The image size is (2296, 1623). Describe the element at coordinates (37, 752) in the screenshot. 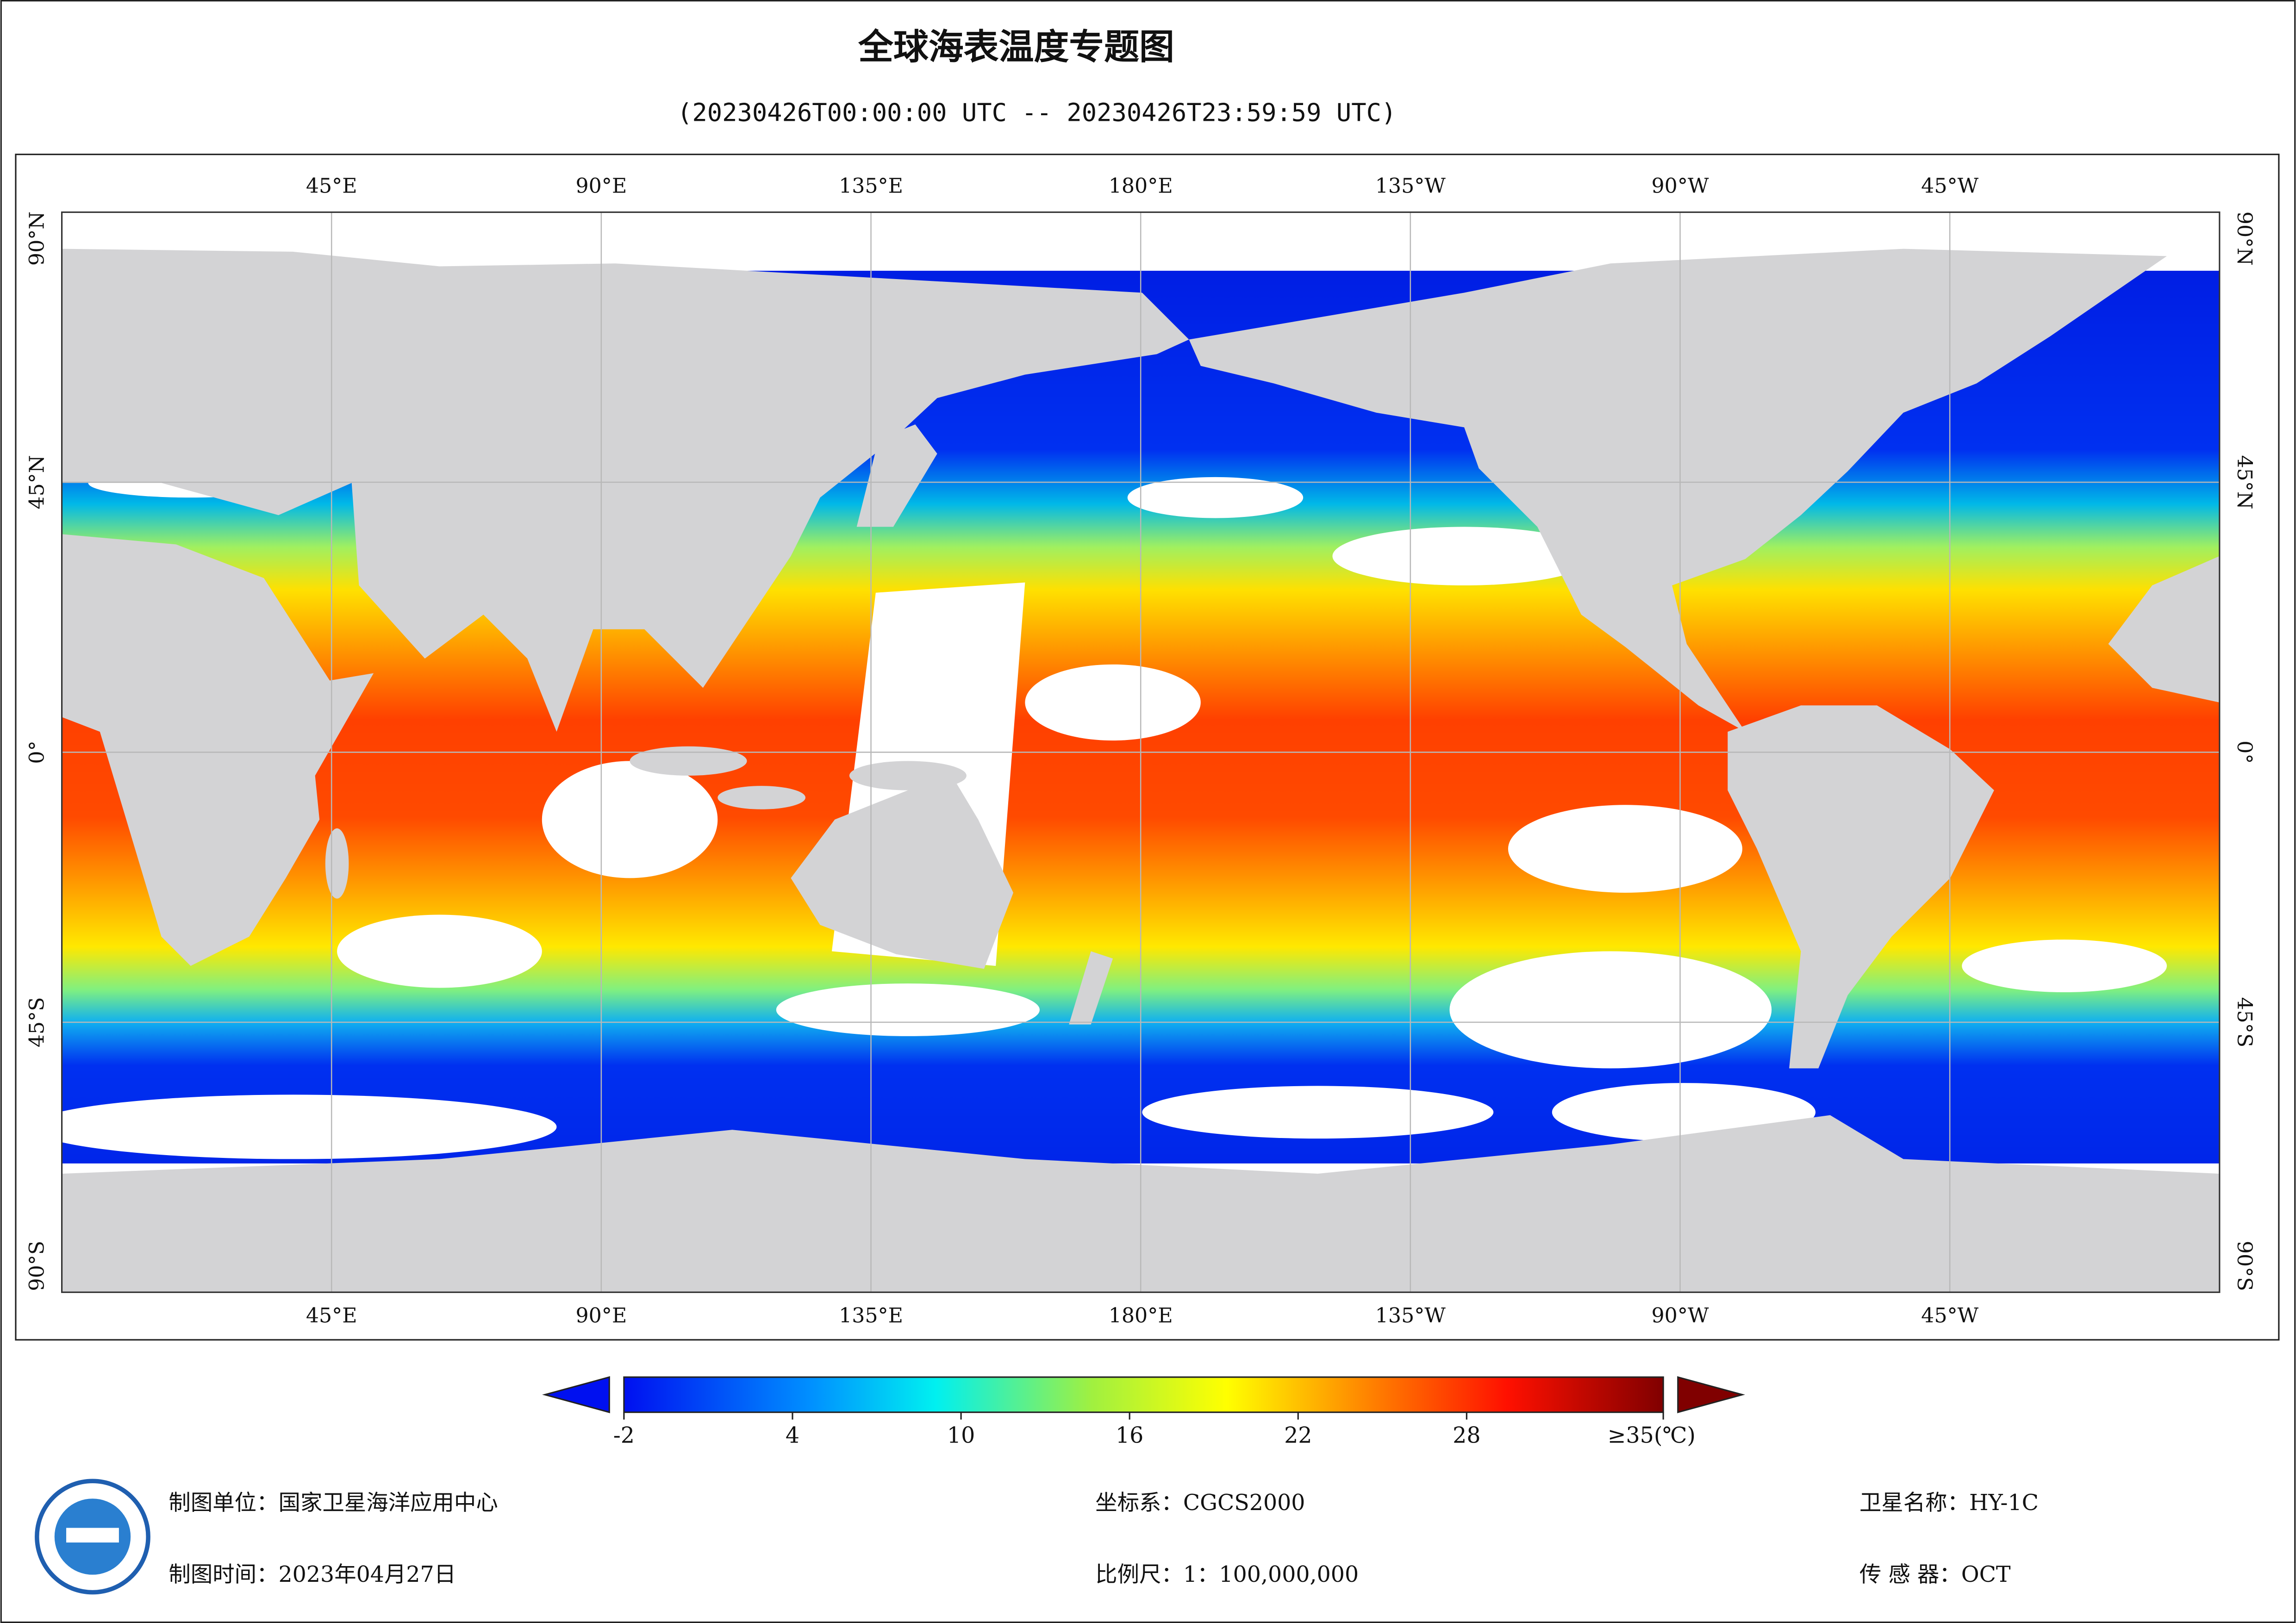

I see `latitude-label-left: 0°` at that location.